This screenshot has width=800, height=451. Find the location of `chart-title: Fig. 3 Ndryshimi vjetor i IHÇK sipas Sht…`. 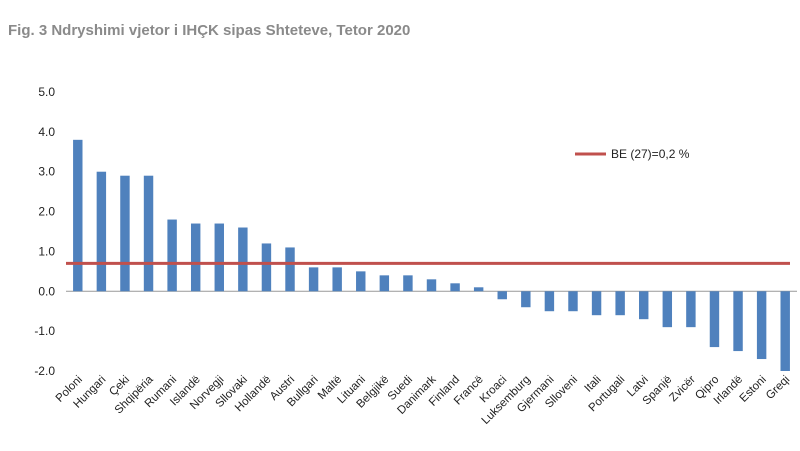

chart-title: Fig. 3 Ndryshimi vjetor i IHÇK sipas Sht… is located at coordinates (209, 30).